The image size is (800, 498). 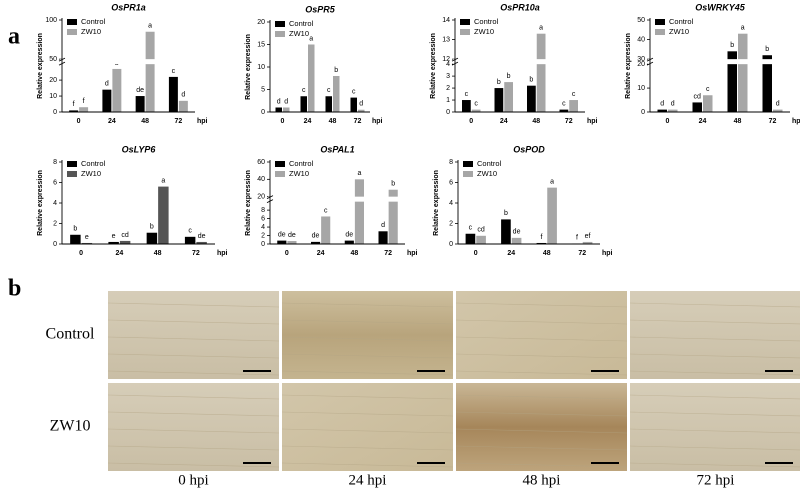 What do you see at coordinates (14, 289) in the screenshot?
I see `panel-label: b` at bounding box center [14, 289].